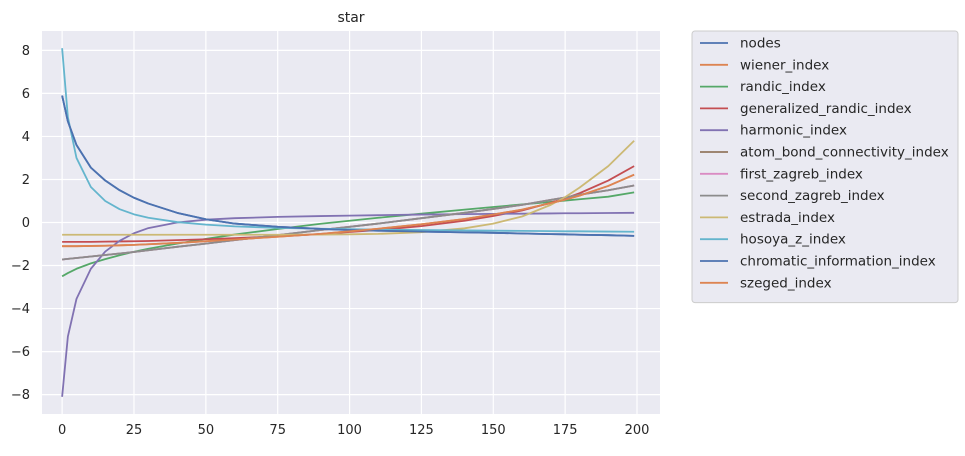  What do you see at coordinates (565, 430) in the screenshot?
I see `x-tick-label: 175` at bounding box center [565, 430].